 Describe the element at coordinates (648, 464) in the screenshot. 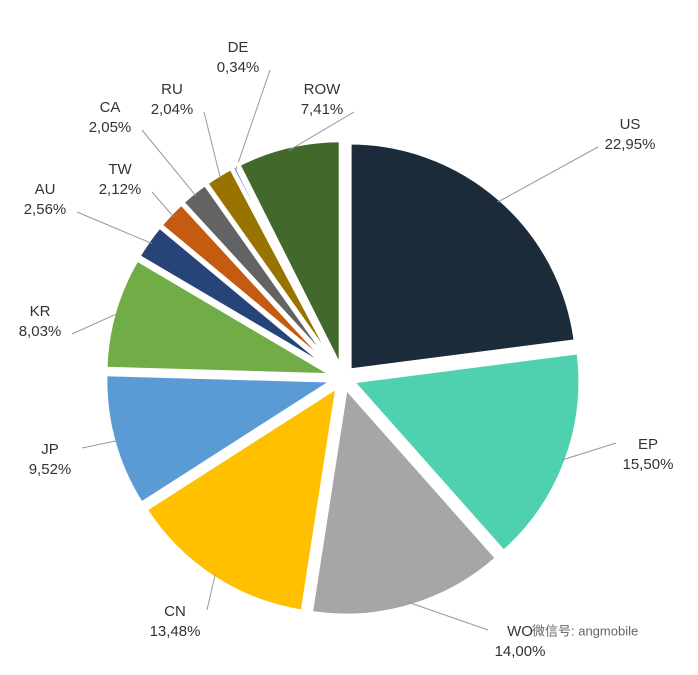

I see `slice-value-label: 15,50%` at that location.